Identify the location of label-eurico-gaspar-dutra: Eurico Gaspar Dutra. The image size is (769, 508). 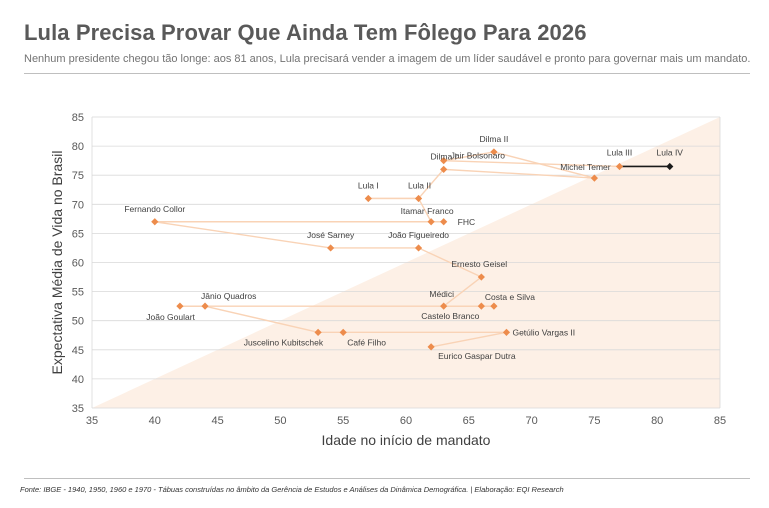
(477, 356).